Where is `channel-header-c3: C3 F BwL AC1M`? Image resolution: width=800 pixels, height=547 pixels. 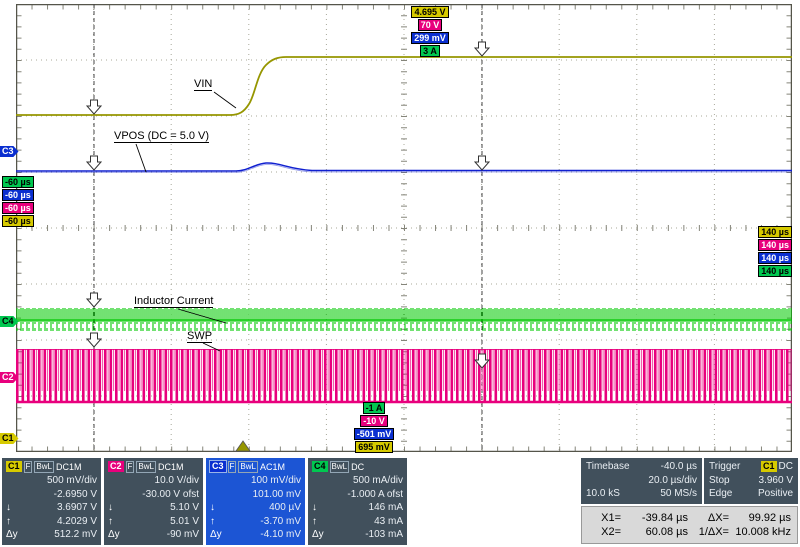 channel-header-c3: C3 F BwL AC1M is located at coordinates (255, 466).